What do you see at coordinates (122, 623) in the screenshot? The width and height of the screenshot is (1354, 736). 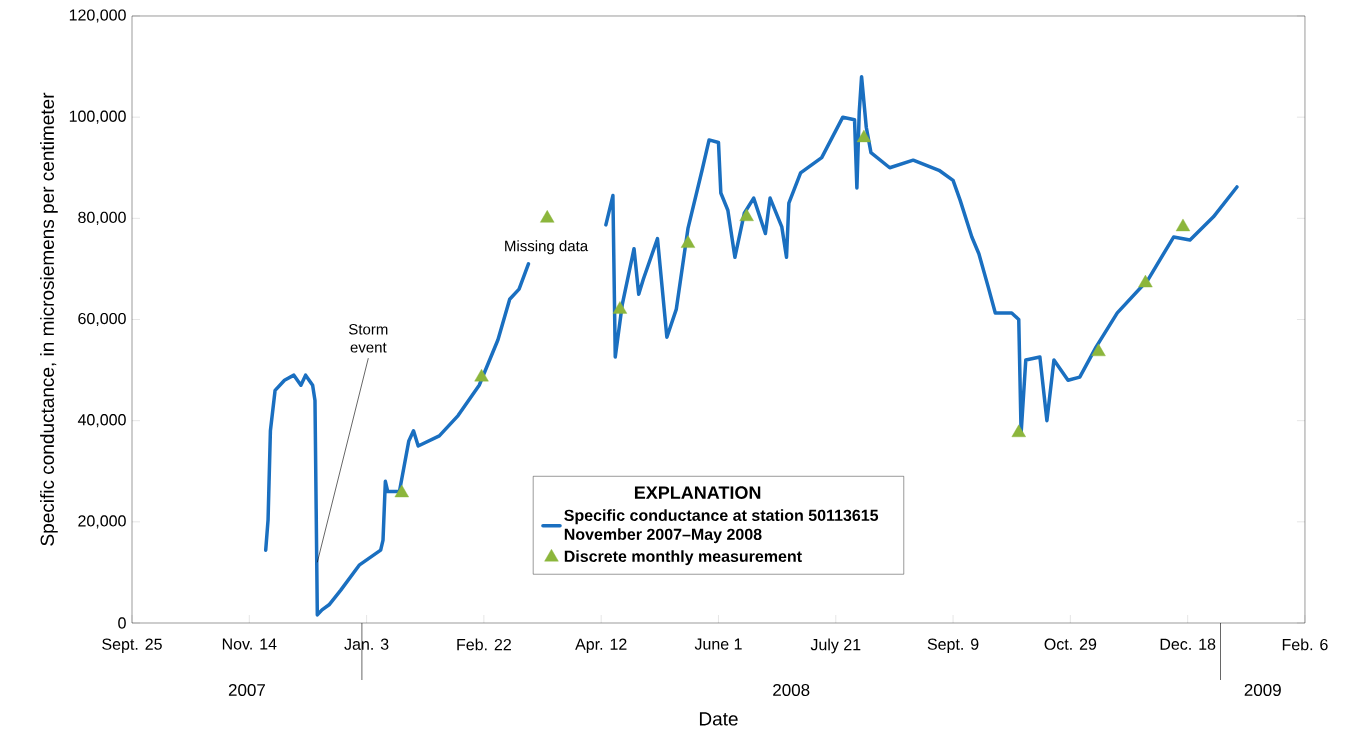 I see `y-tick-label: 0` at bounding box center [122, 623].